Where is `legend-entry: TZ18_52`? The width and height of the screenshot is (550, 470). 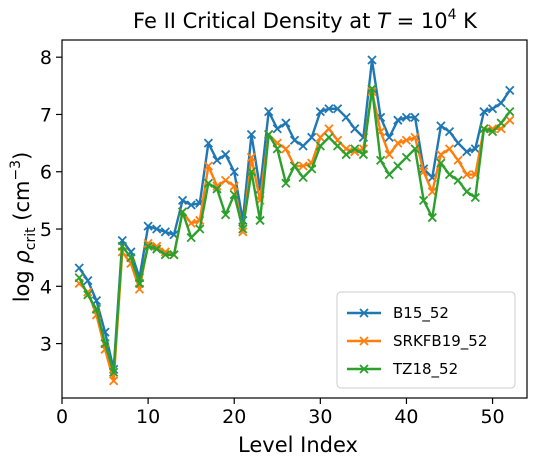
legend-entry: TZ18_52 is located at coordinates (402, 369).